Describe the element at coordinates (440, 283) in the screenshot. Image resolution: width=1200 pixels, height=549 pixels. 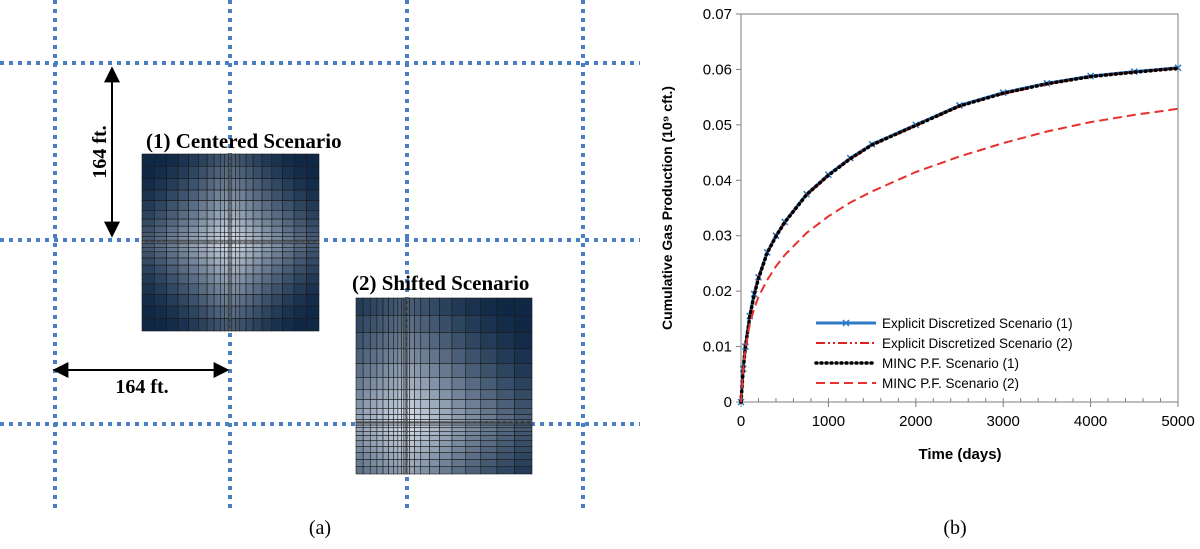
I see `shifted-scenario-label: (2) Shifted Scenario` at that location.